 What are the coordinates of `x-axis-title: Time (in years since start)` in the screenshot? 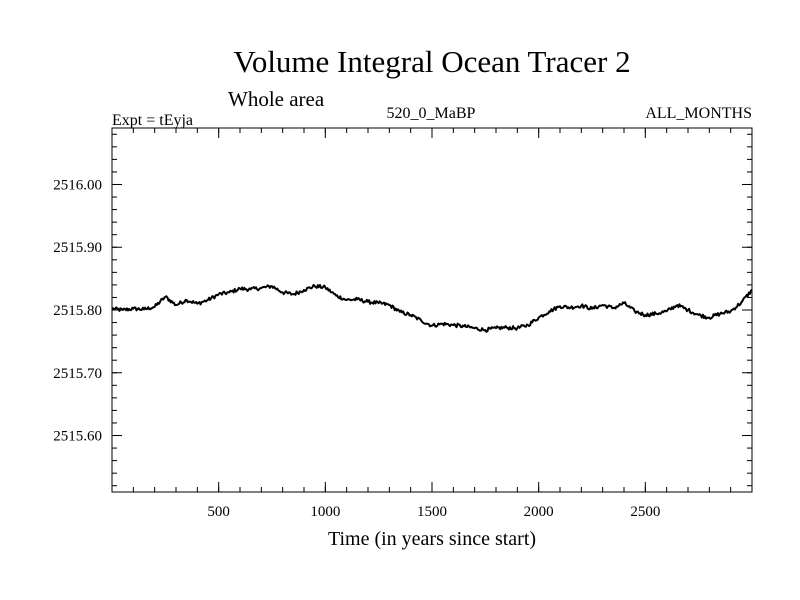 It's located at (432, 539).